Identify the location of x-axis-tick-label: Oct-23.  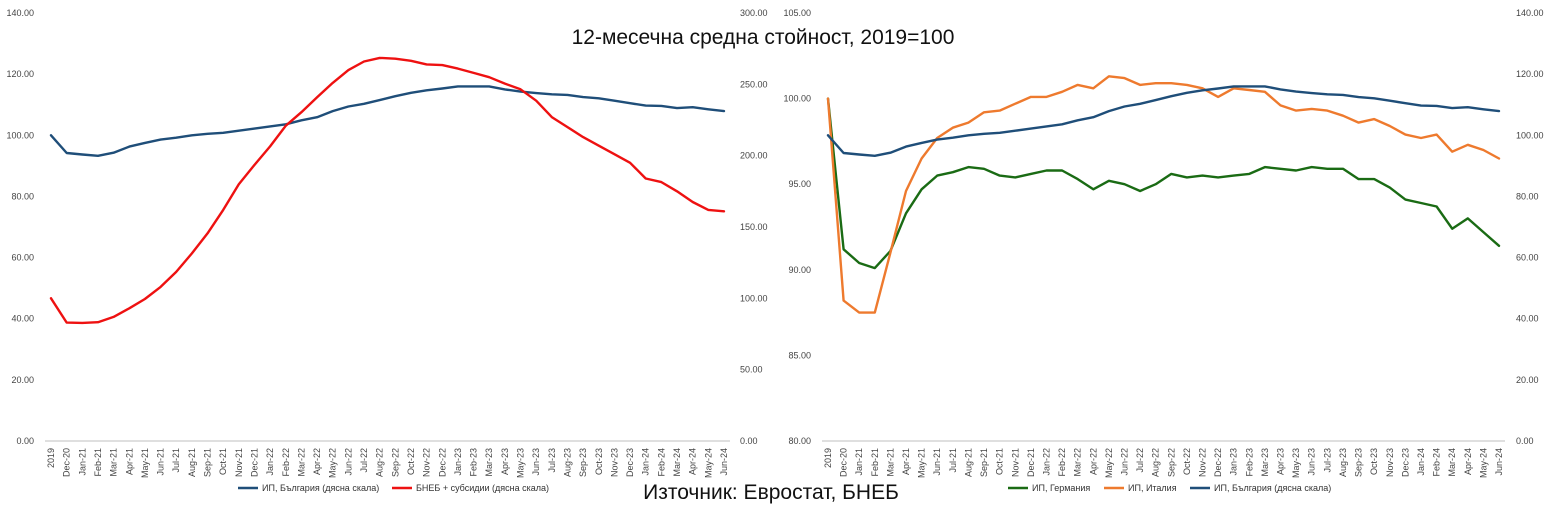
(599, 461).